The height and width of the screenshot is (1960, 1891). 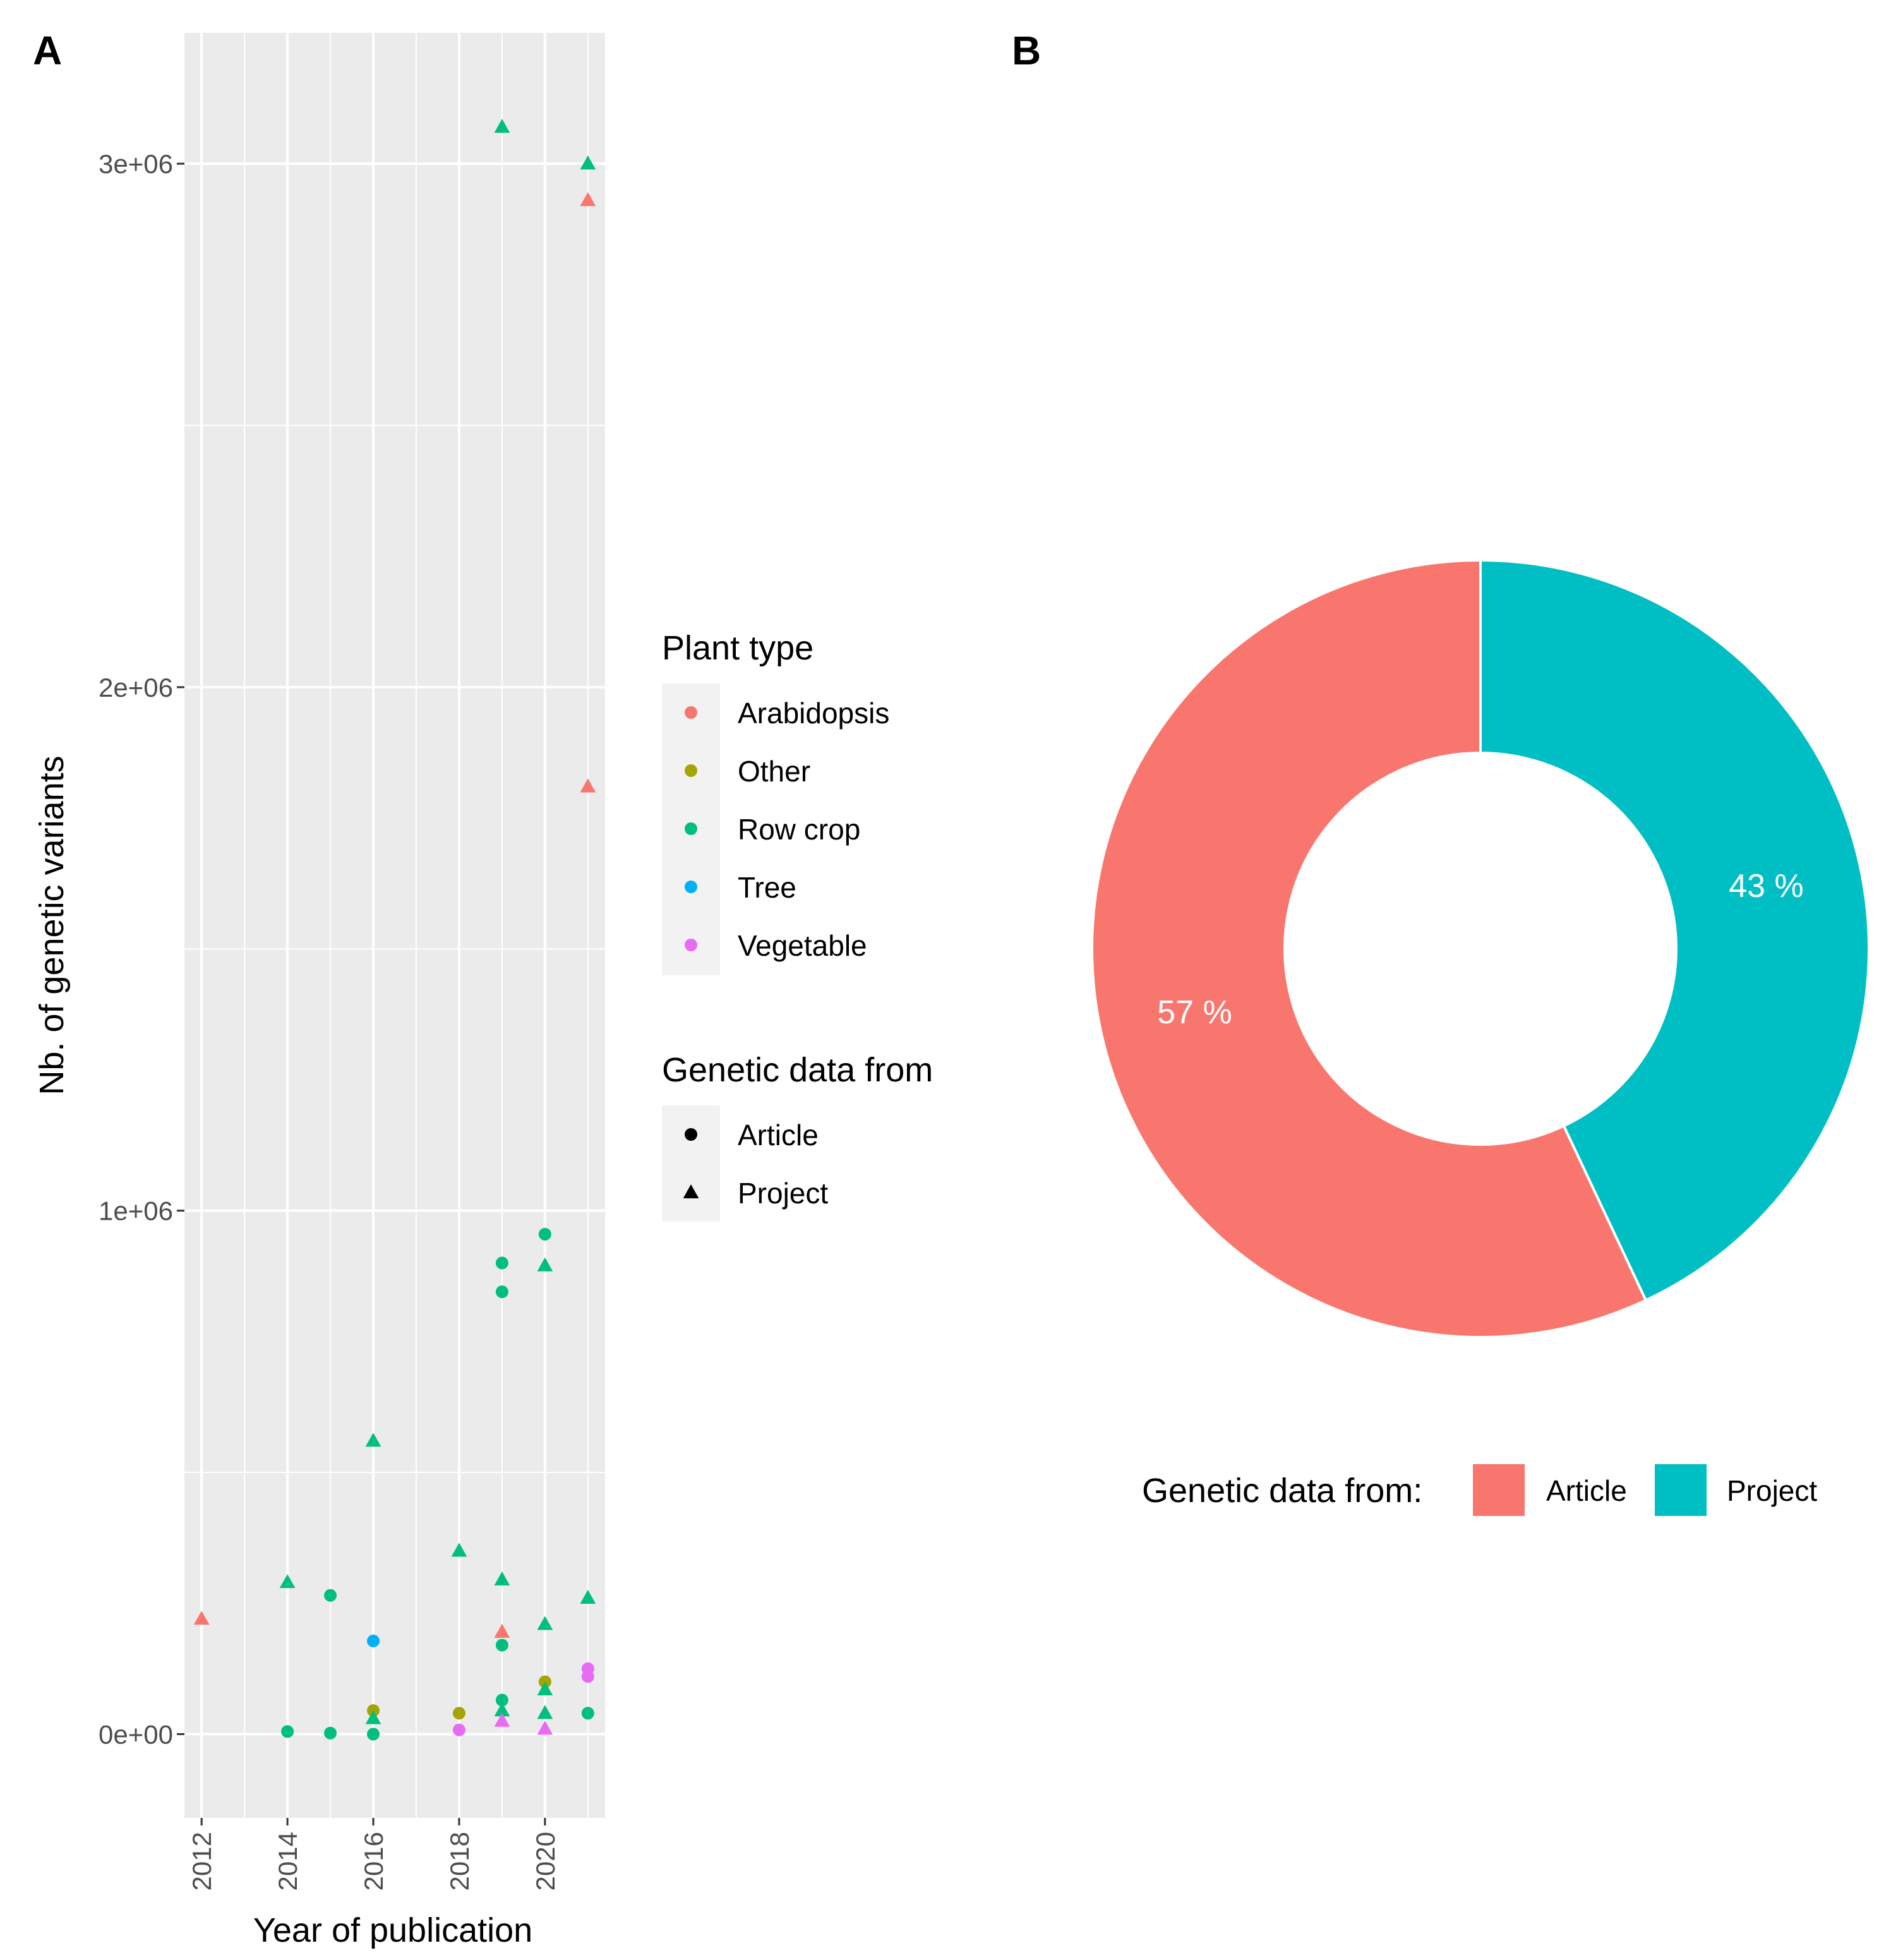 What do you see at coordinates (691, 712) in the screenshot?
I see `legend-key-arabidopsis` at bounding box center [691, 712].